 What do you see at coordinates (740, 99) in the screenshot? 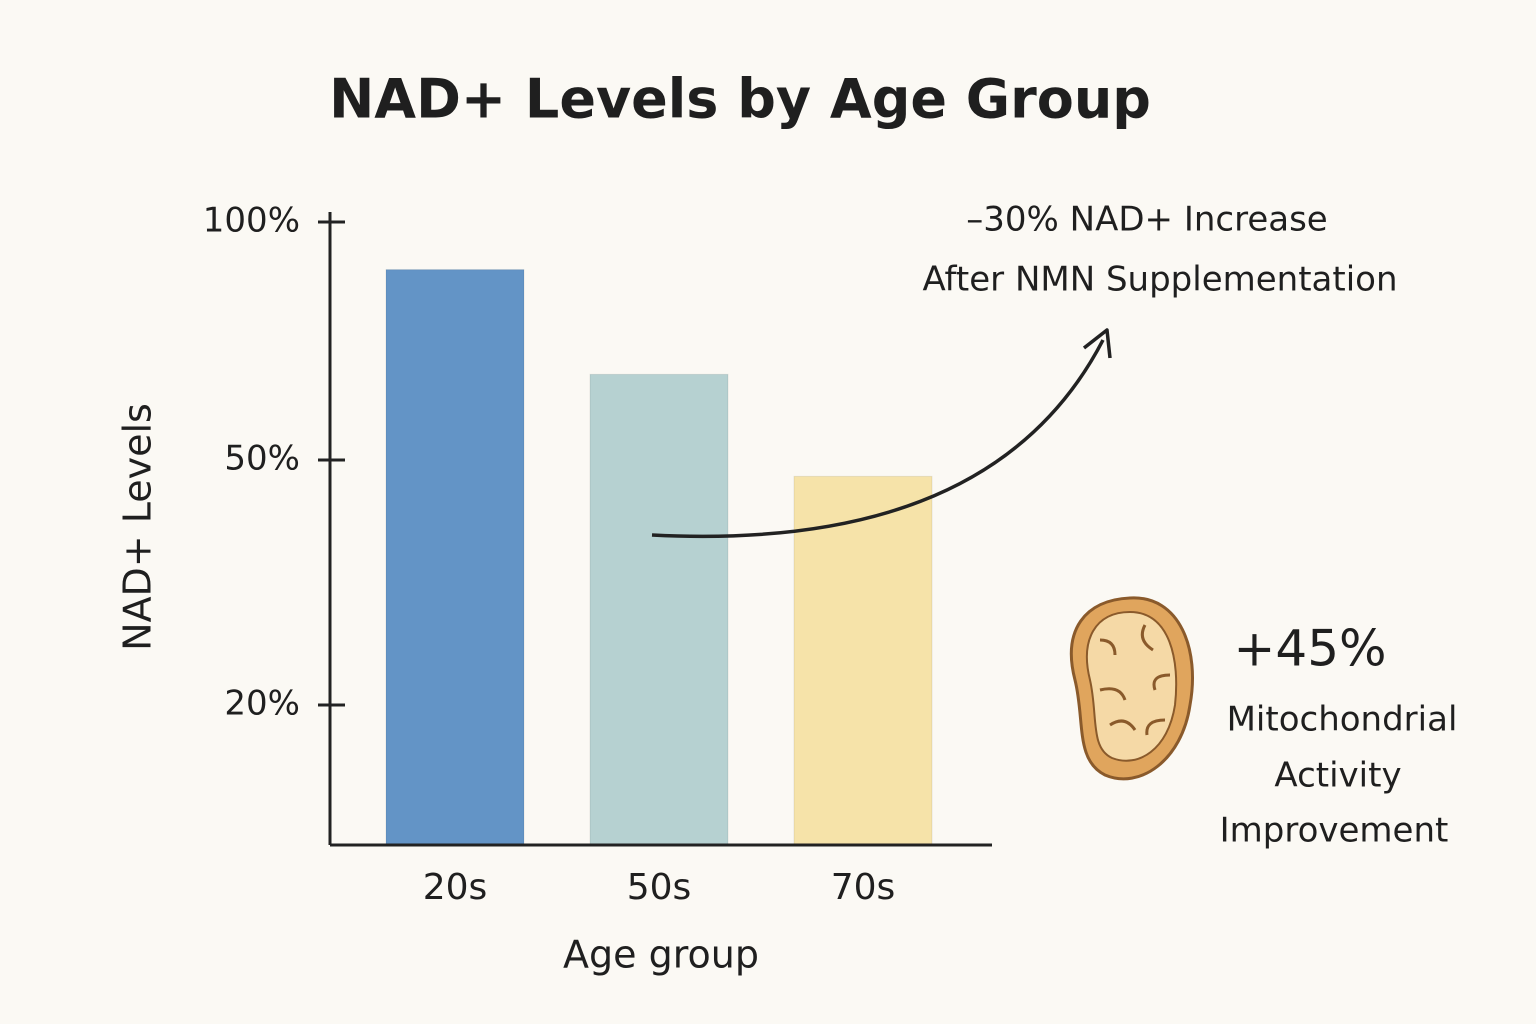
I see `chart-title: NAD+ Levels by Age Group` at bounding box center [740, 99].